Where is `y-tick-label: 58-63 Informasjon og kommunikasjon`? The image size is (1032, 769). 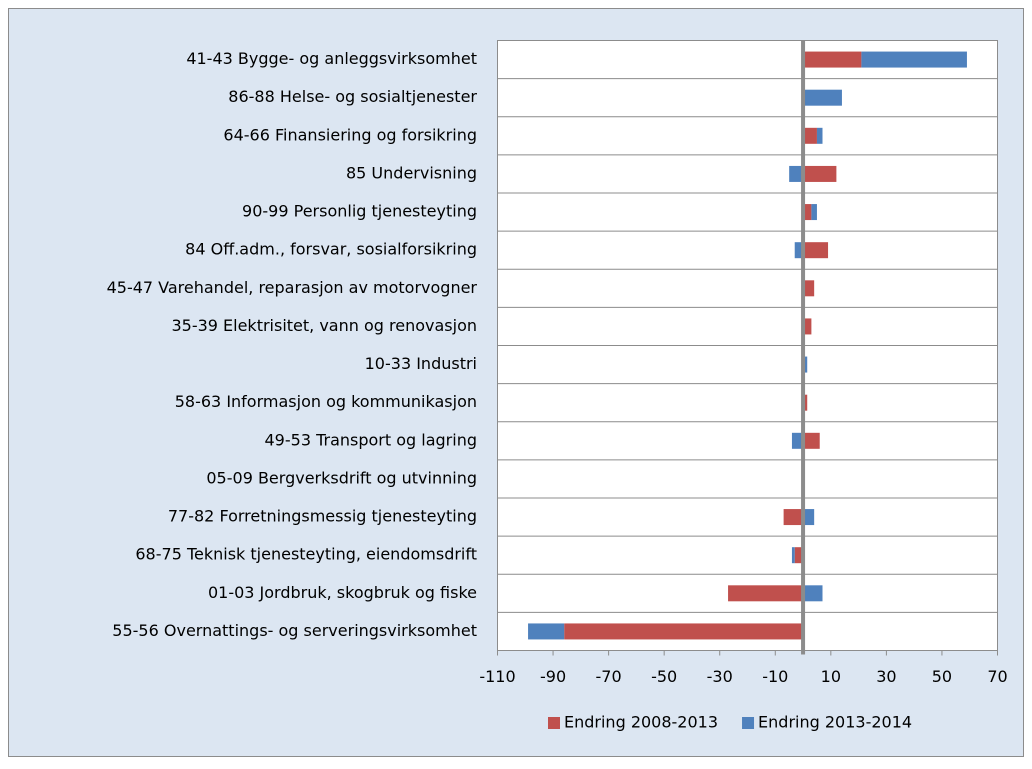 y-tick-label: 58-63 Informasjon og kommunikasjon is located at coordinates (326, 401).